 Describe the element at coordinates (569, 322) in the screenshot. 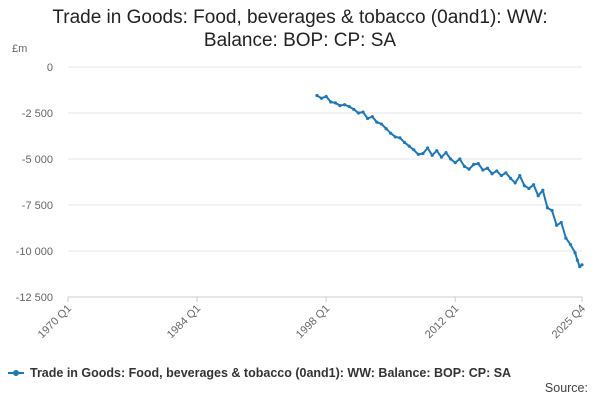

I see `x-tick-label: 2025 Q4` at that location.